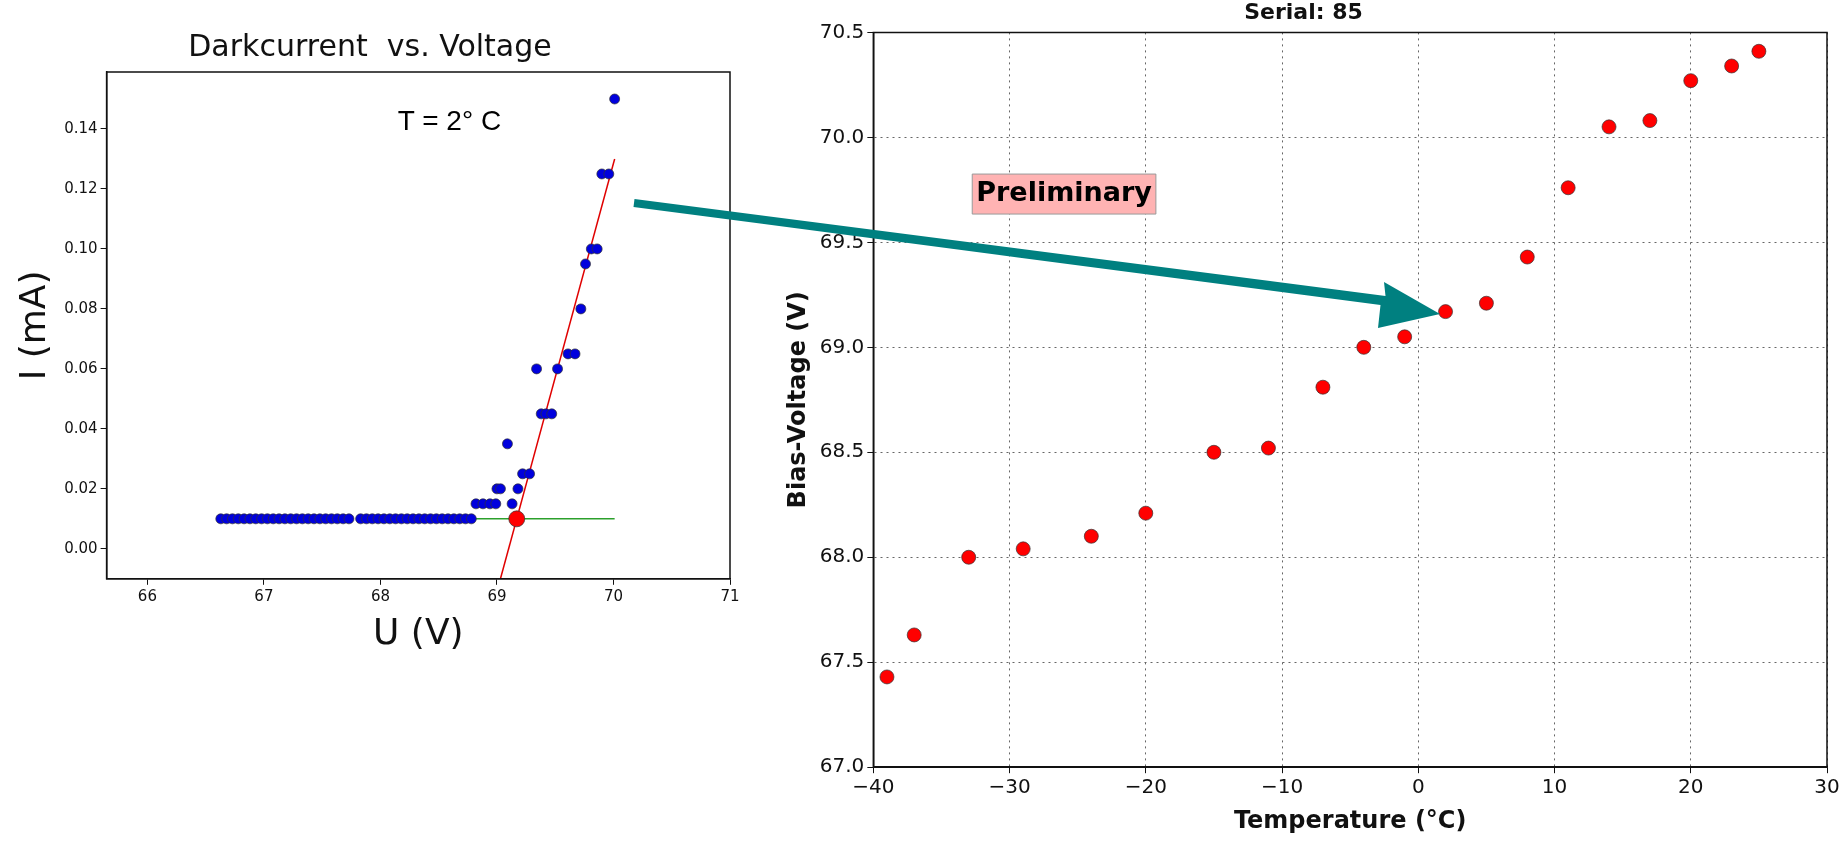  I want to click on x-axis-title: Temperature (°C), so click(1350, 819).